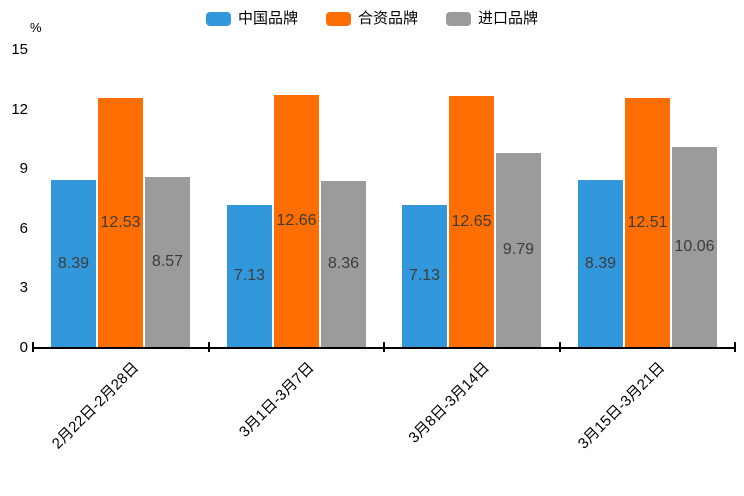 The image size is (744, 496). Describe the element at coordinates (267, 18) in the screenshot. I see `legend-item-label: 中国品牌` at that location.